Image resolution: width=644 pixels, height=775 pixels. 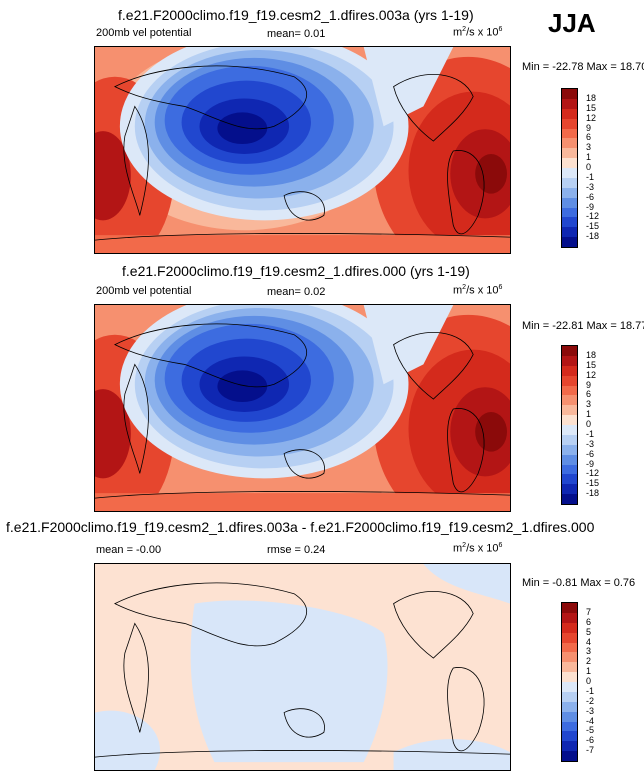 What do you see at coordinates (593, 473) in the screenshot?
I see `colorbar-tick-label: -12` at bounding box center [593, 473].